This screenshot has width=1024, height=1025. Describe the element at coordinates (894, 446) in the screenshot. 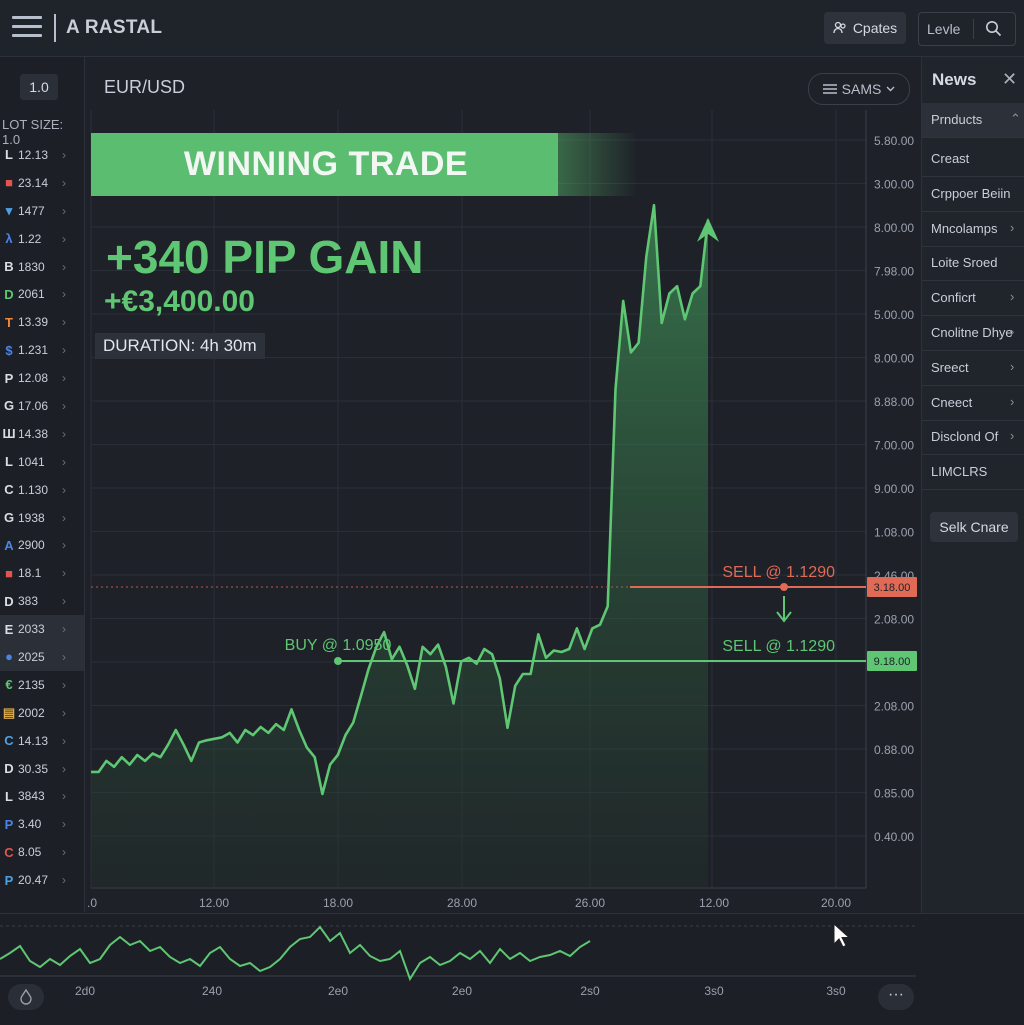

I see `y-tick-label: 7.00.00` at that location.